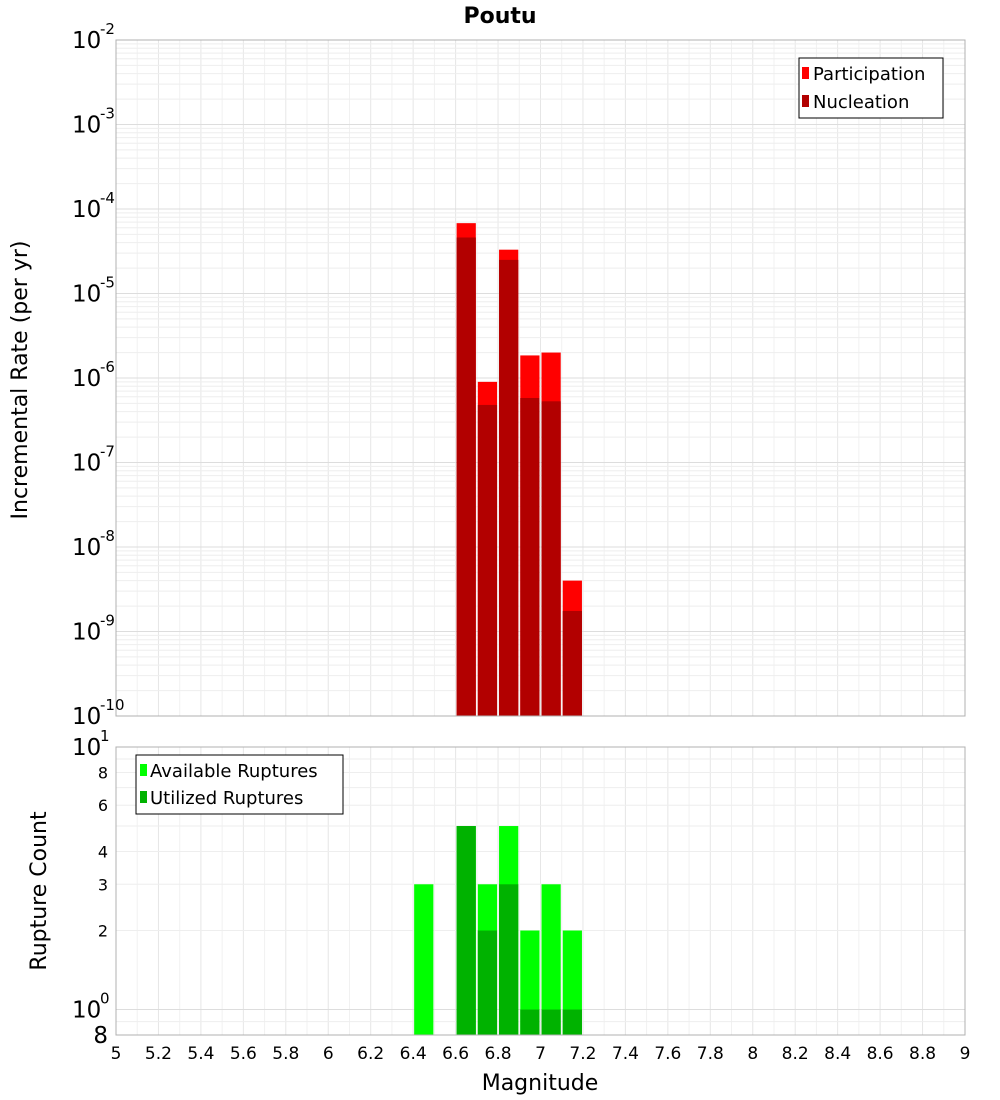 Image resolution: width=1000 pixels, height=1100 pixels. What do you see at coordinates (39, 891) in the screenshot?
I see `bottom-y-axis-label: Rupture Count` at bounding box center [39, 891].